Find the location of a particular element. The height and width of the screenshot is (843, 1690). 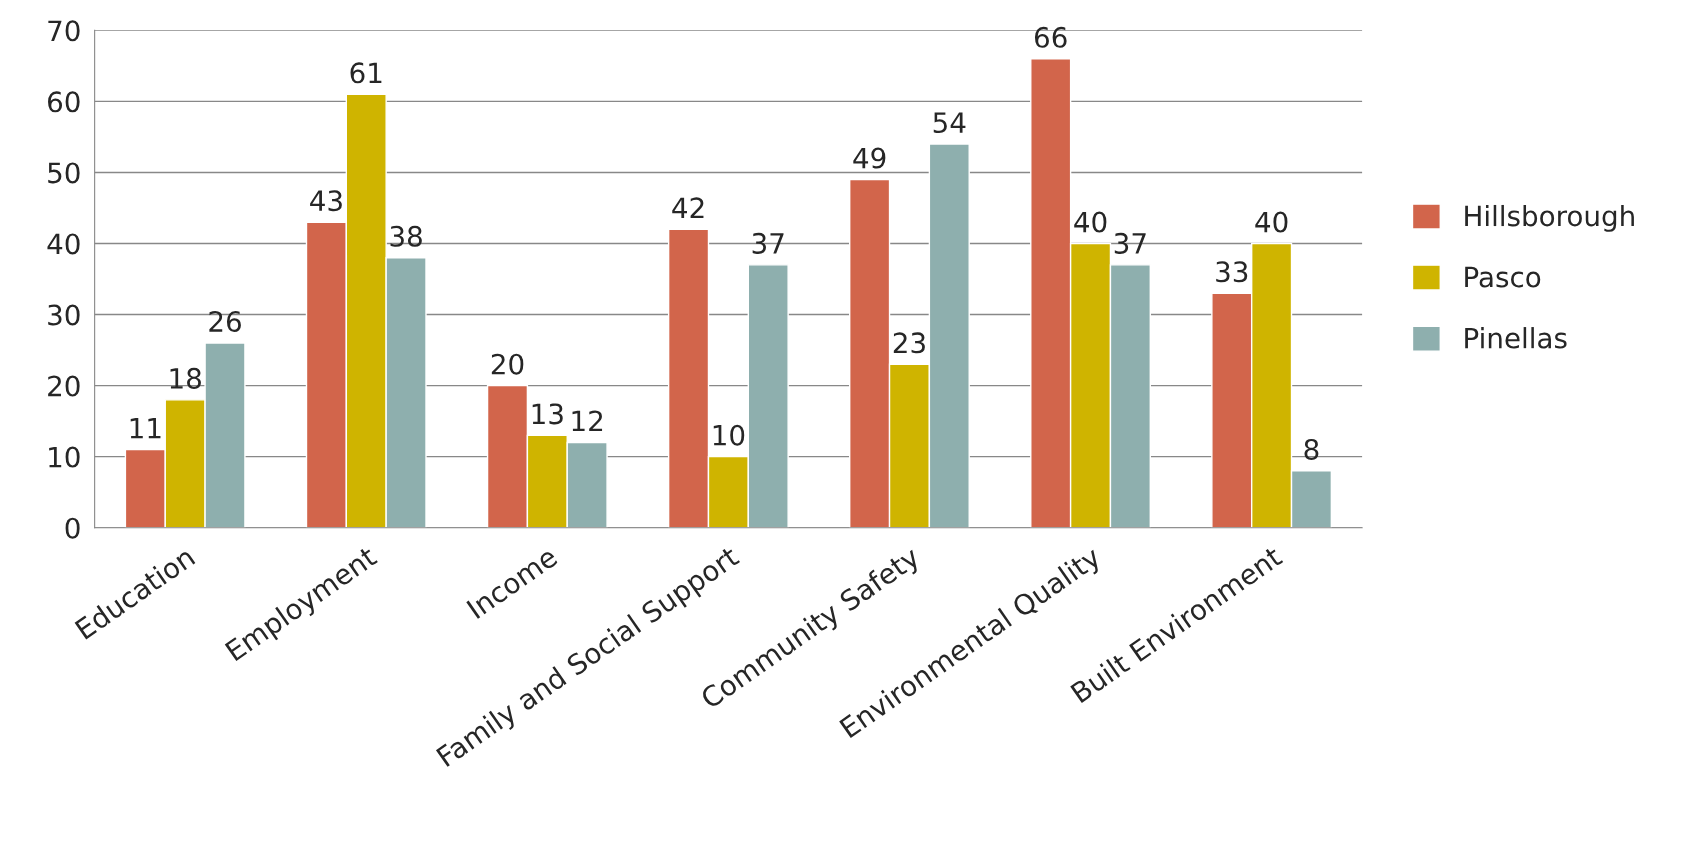

data-label: 49 is located at coordinates (869, 158).